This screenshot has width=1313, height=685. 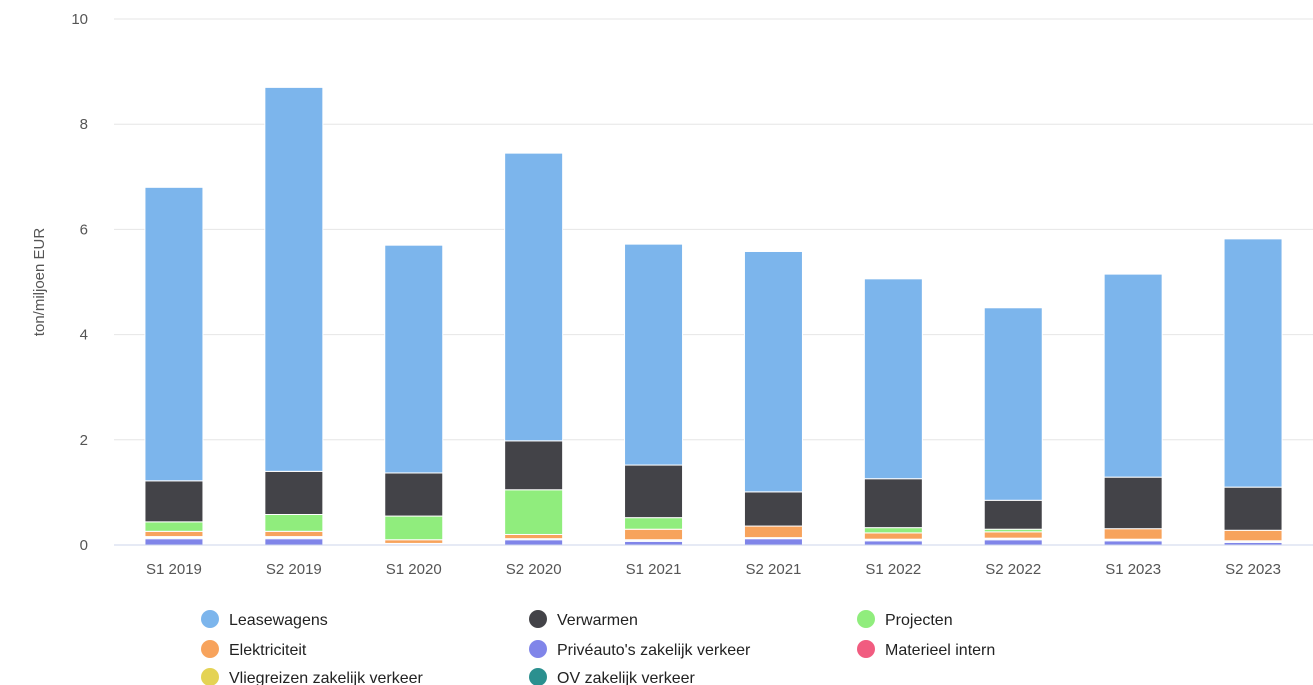 What do you see at coordinates (174, 569) in the screenshot?
I see `x-tick-label: S1 2019` at bounding box center [174, 569].